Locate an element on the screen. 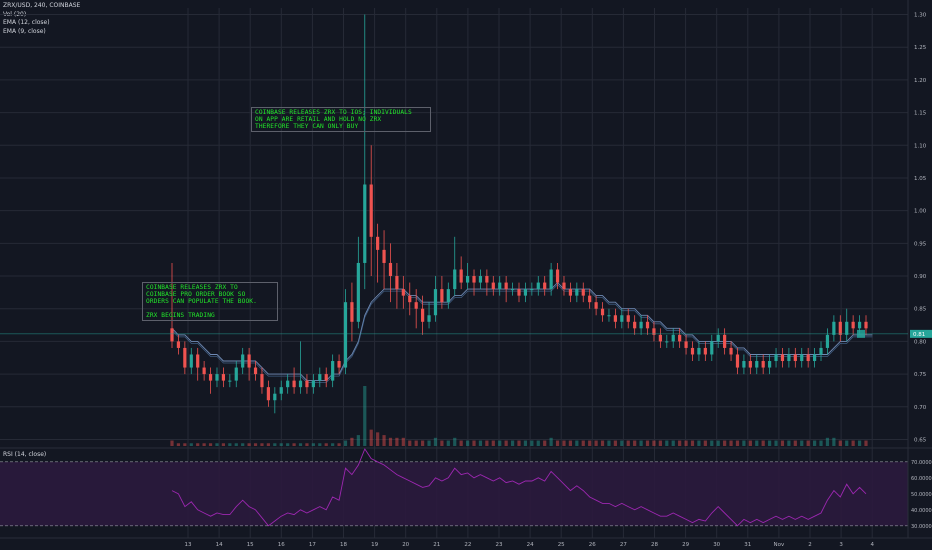 This screenshot has width=932, height=550. time-tick-label: 18 is located at coordinates (343, 545).